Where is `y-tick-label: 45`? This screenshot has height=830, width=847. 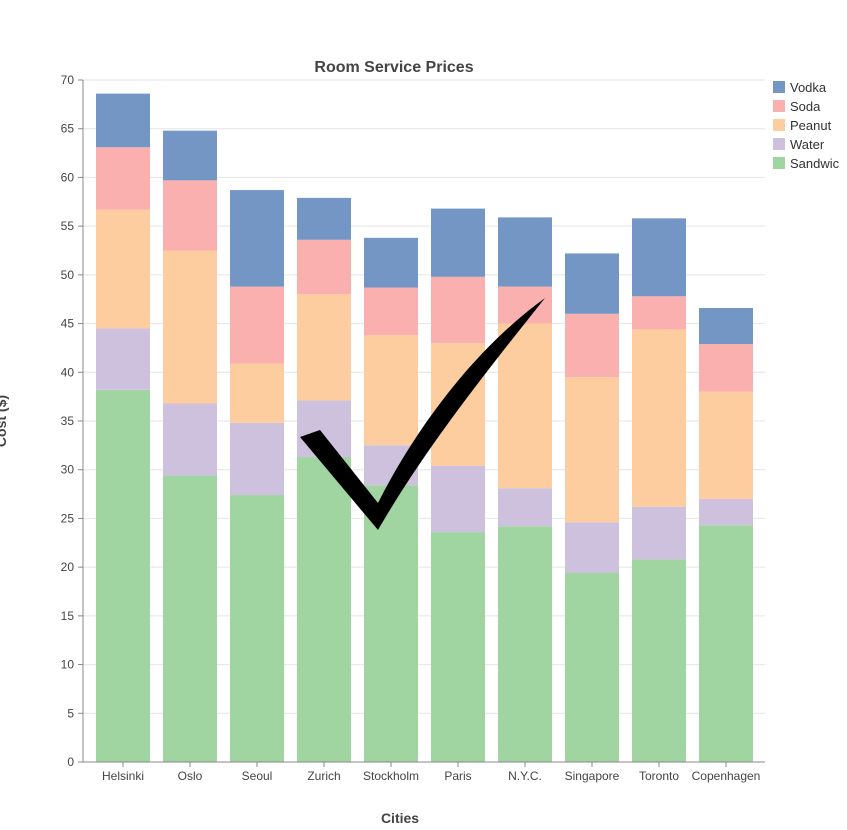 y-tick-label: 45 is located at coordinates (68, 324).